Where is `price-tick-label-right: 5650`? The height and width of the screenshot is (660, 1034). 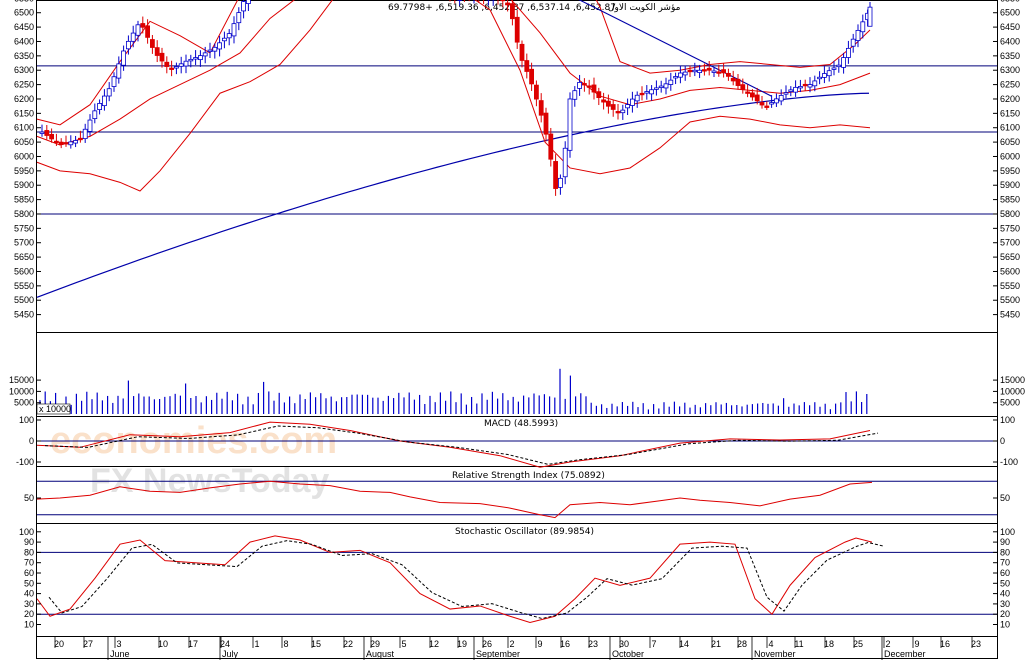
price-tick-label-right: 5650 is located at coordinates (1010, 257).